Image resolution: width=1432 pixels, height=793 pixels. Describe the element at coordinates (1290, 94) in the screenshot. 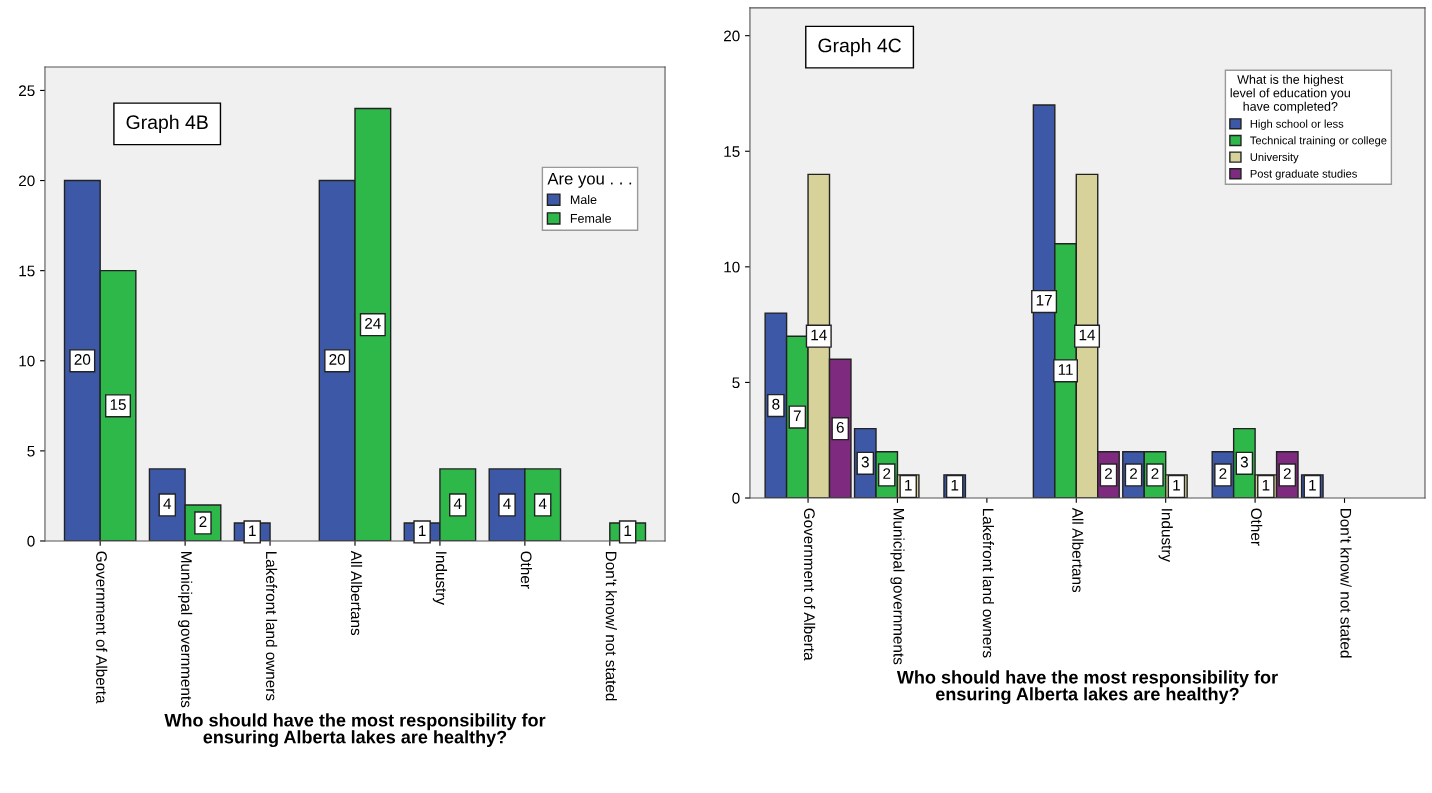

I see `legend-title: What is the highest level of education you have completed?` at that location.